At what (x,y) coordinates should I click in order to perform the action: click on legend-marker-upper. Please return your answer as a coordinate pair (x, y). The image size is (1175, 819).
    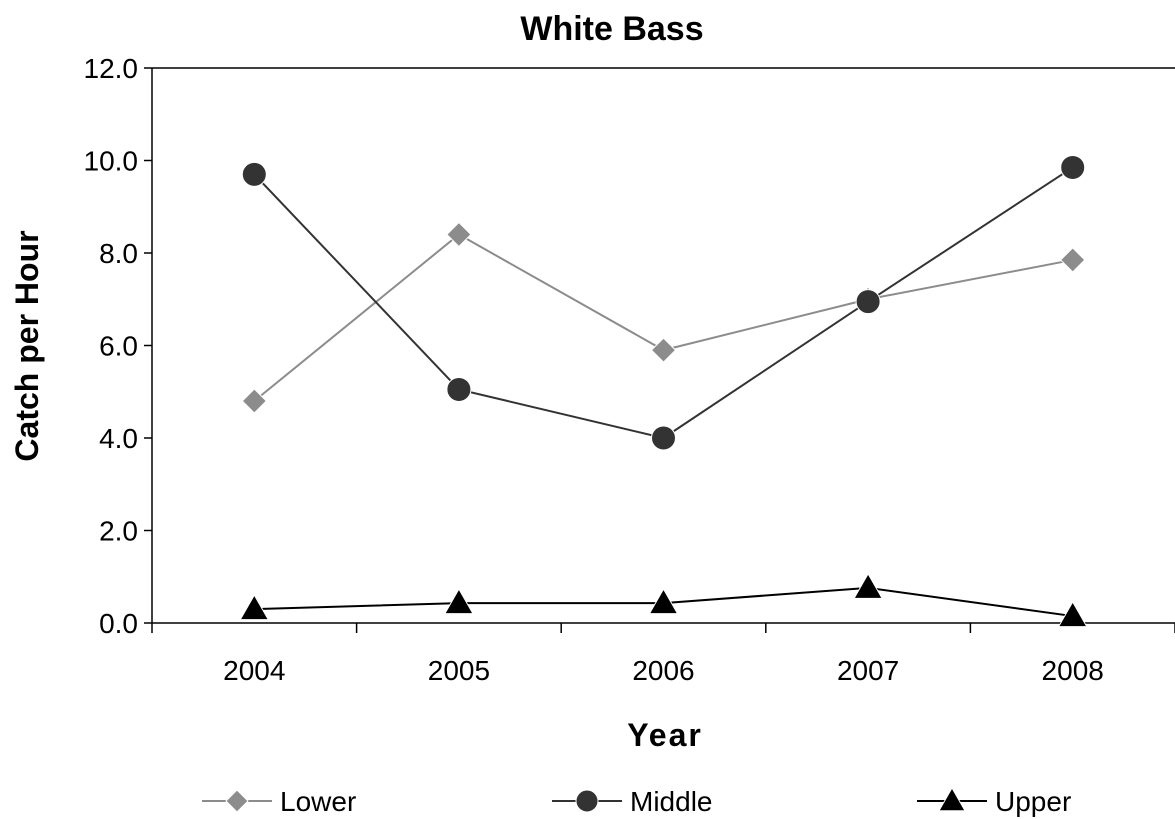
    Looking at the image, I should click on (952, 799).